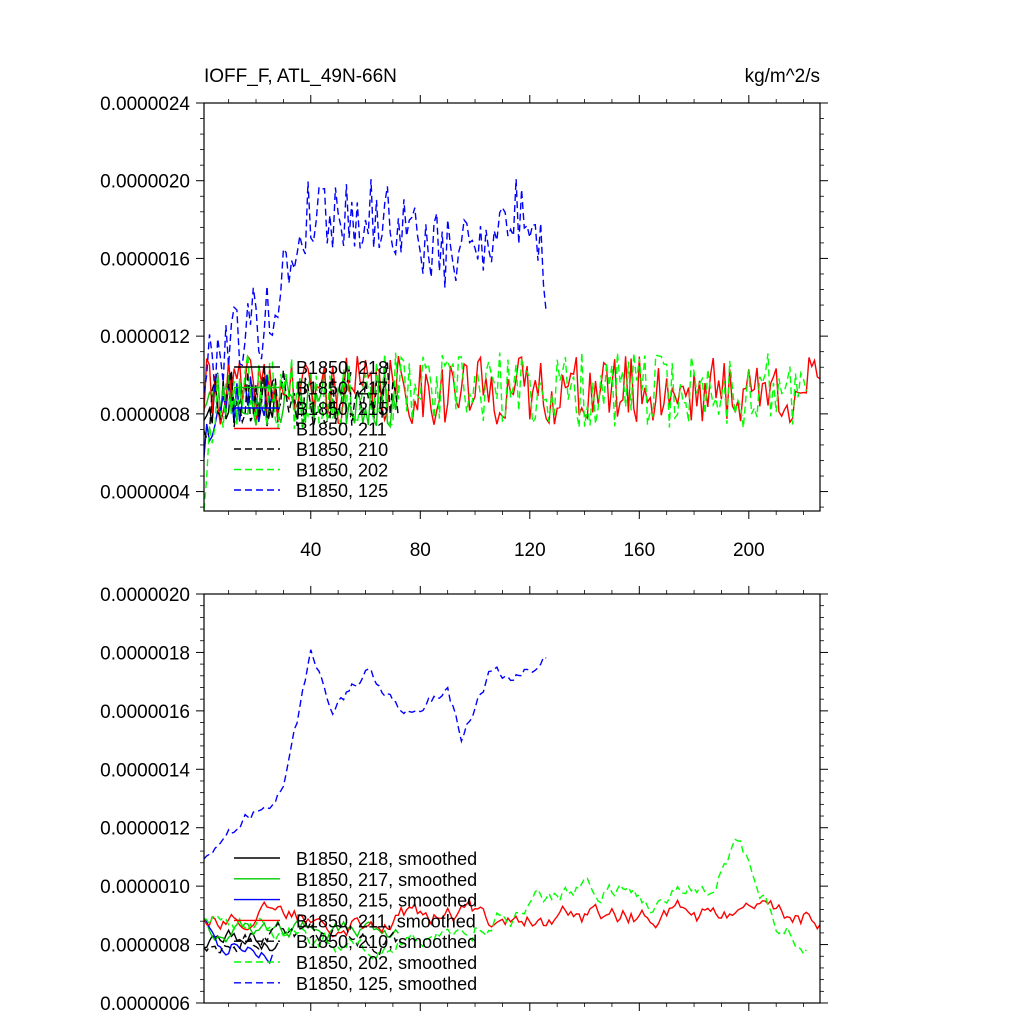  I want to click on top-panel-title: IOFF_F, ATL_49N-66N, so click(300, 76).